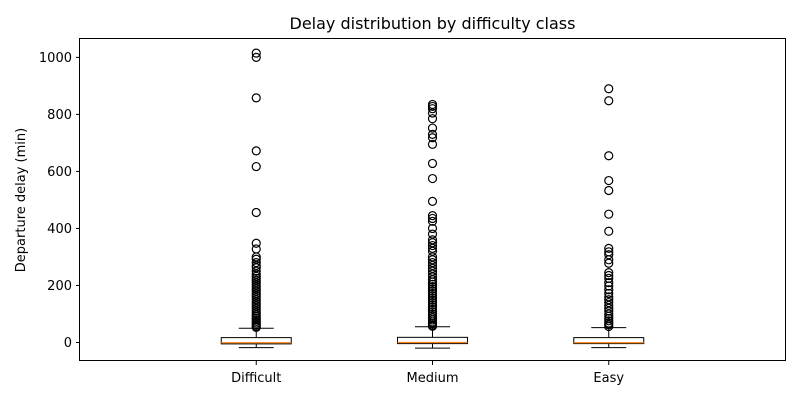 This screenshot has height=400, width=800. I want to click on box-group-medium, so click(432, 224).